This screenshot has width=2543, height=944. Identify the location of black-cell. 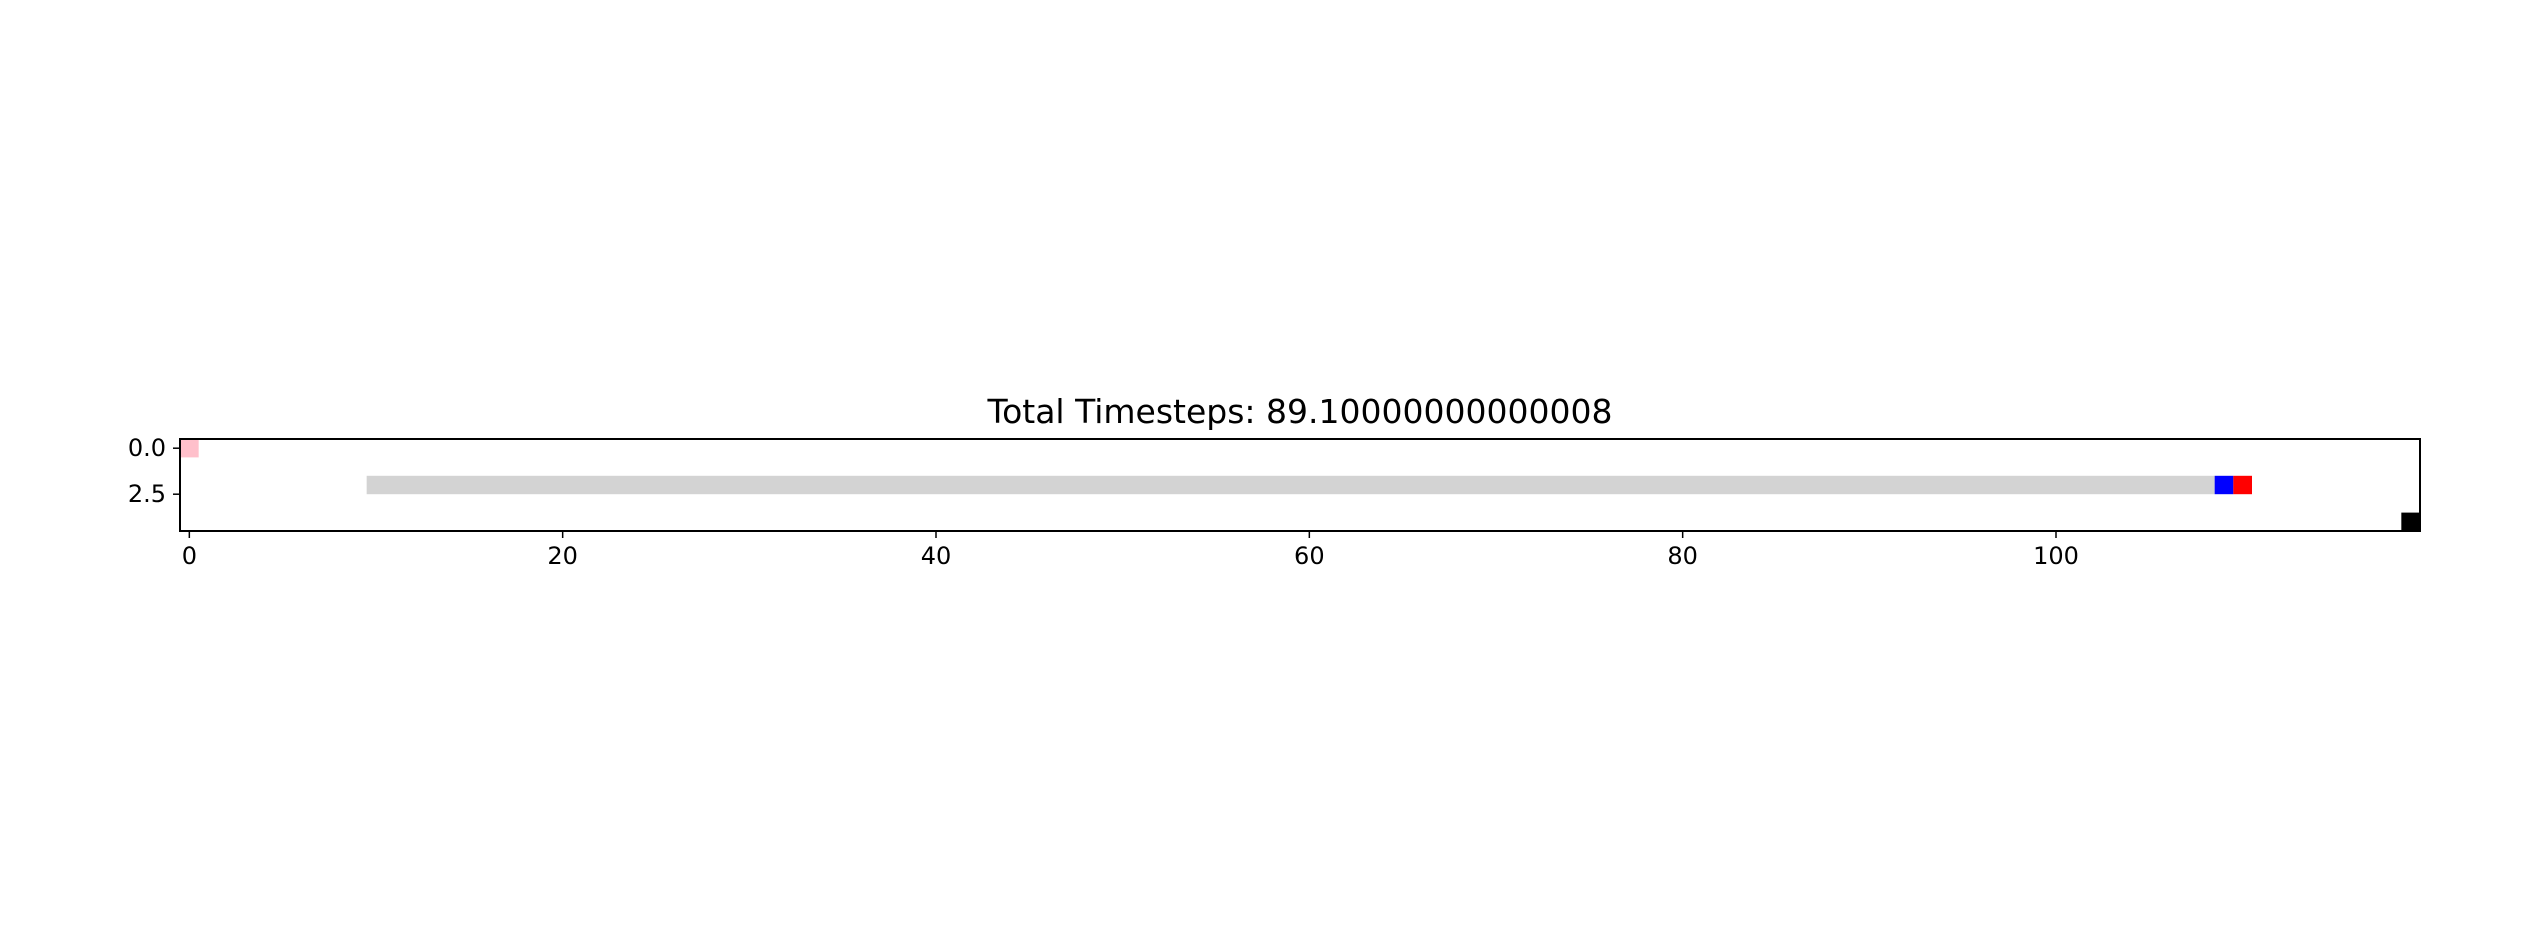
(2410, 521).